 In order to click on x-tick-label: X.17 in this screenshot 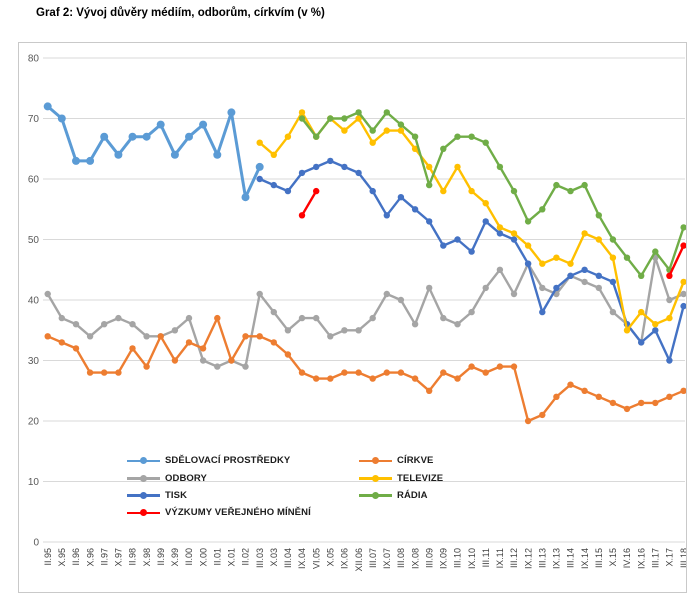, I will do `click(670, 557)`.